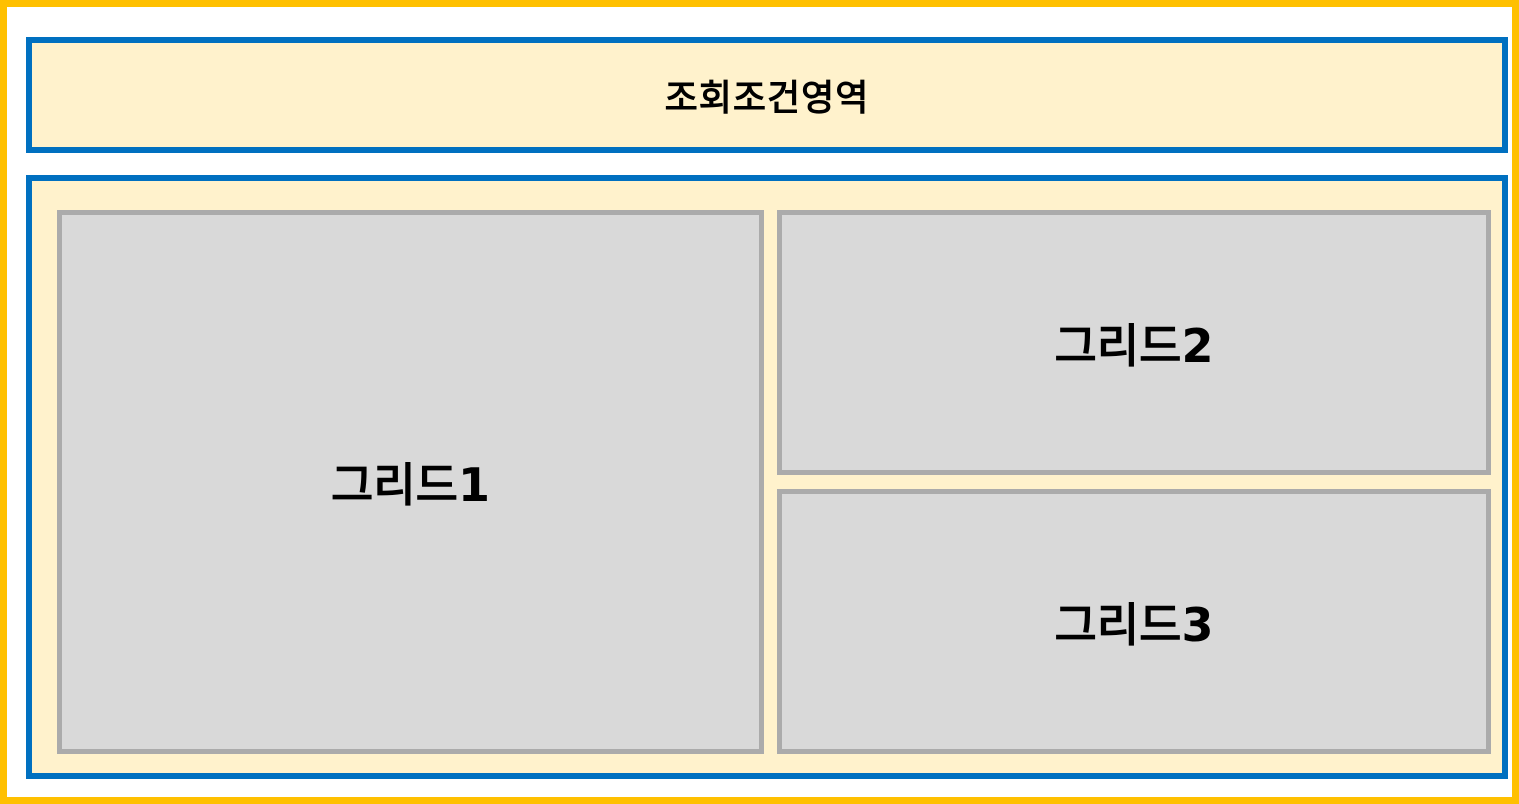 The image size is (1519, 804). I want to click on query-condition-title: 조회조건영역, so click(767, 98).